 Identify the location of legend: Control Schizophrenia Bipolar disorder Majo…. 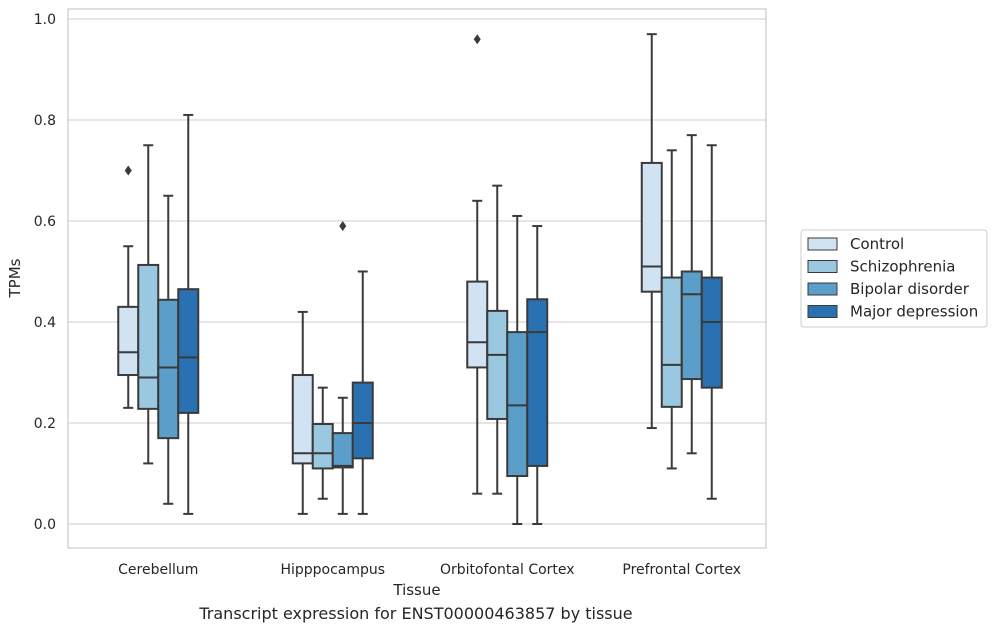
(894, 278).